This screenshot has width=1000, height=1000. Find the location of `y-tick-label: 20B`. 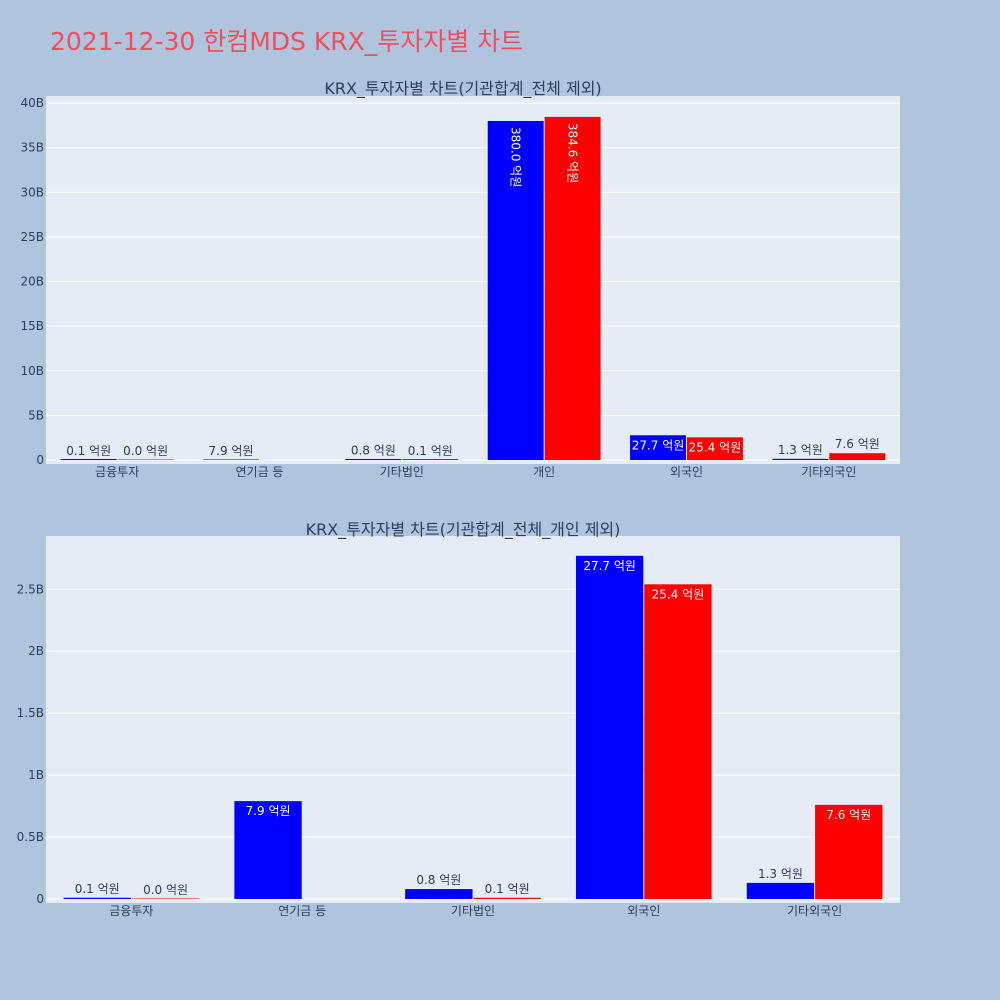

y-tick-label: 20B is located at coordinates (32, 282).